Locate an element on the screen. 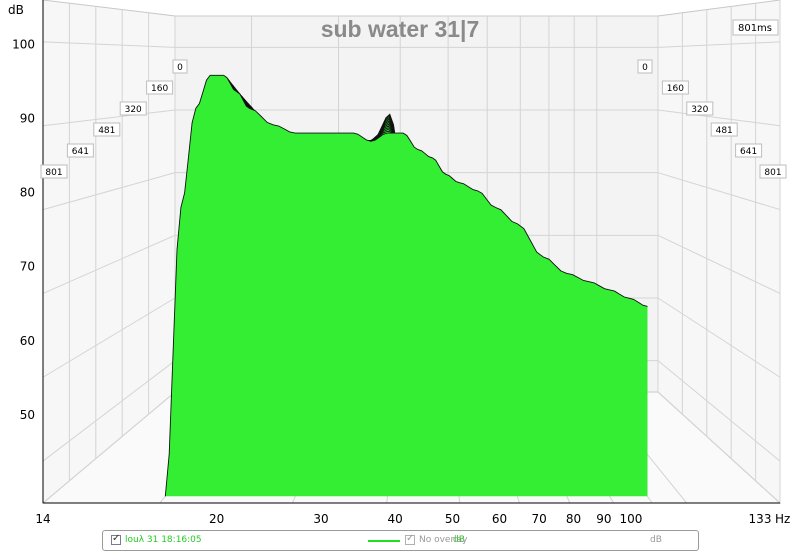  x-axis-unit: Hz is located at coordinates (782, 519).